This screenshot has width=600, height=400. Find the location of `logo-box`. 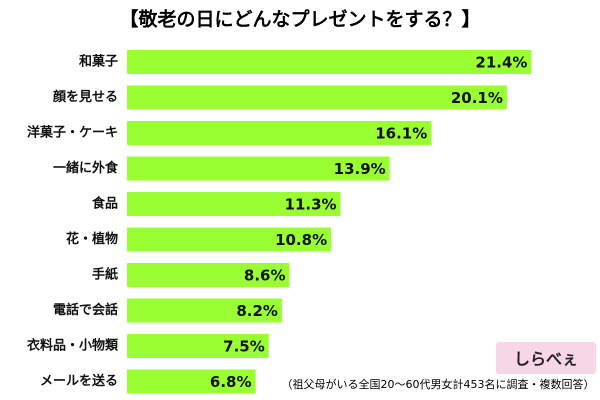

logo-box is located at coordinates (546, 358).